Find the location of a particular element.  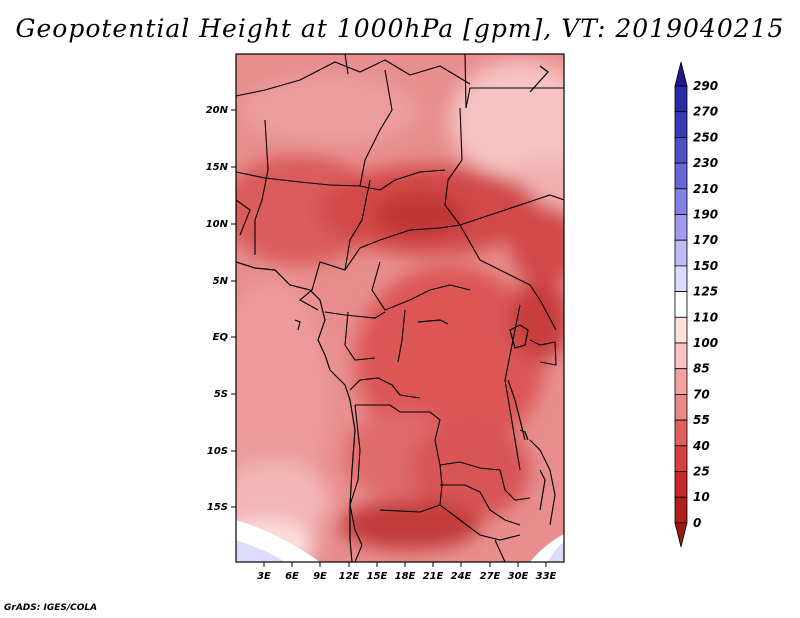

colorbar-label: 170 is located at coordinates (705, 240).